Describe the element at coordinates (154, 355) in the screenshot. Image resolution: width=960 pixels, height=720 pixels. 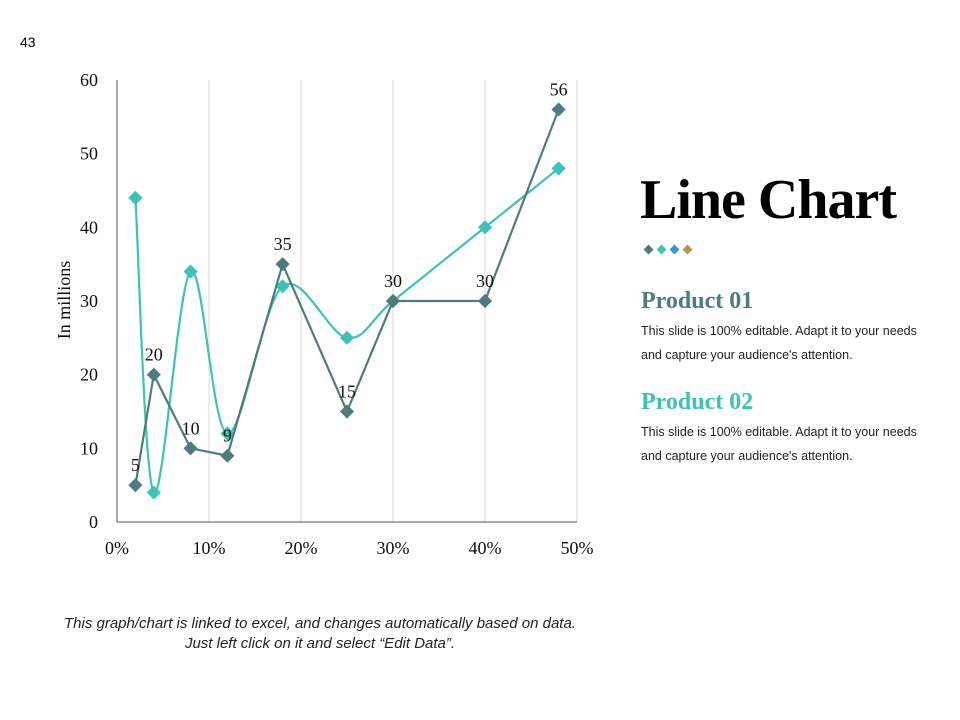
I see `data-label: 20` at that location.